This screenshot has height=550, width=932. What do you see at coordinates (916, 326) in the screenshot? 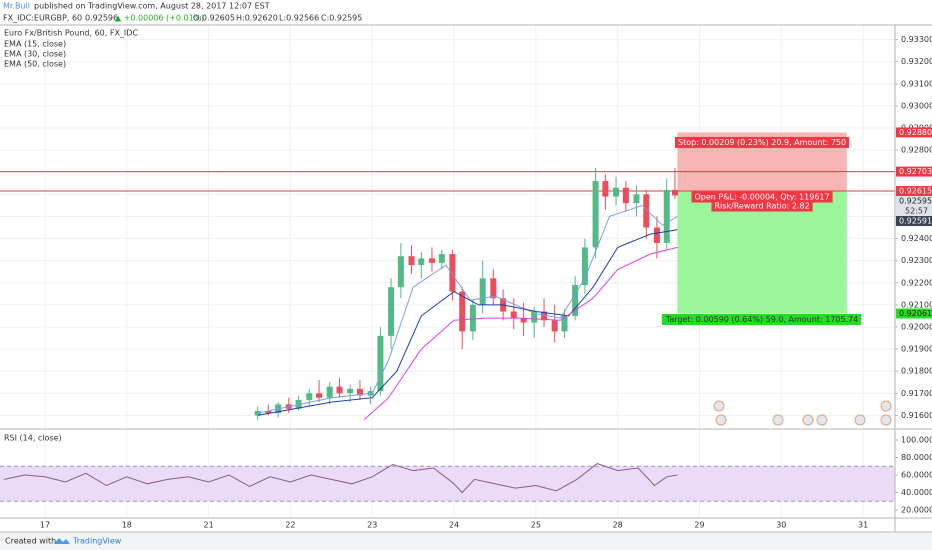
I see `y-tick-label: 0.92000` at bounding box center [916, 326].